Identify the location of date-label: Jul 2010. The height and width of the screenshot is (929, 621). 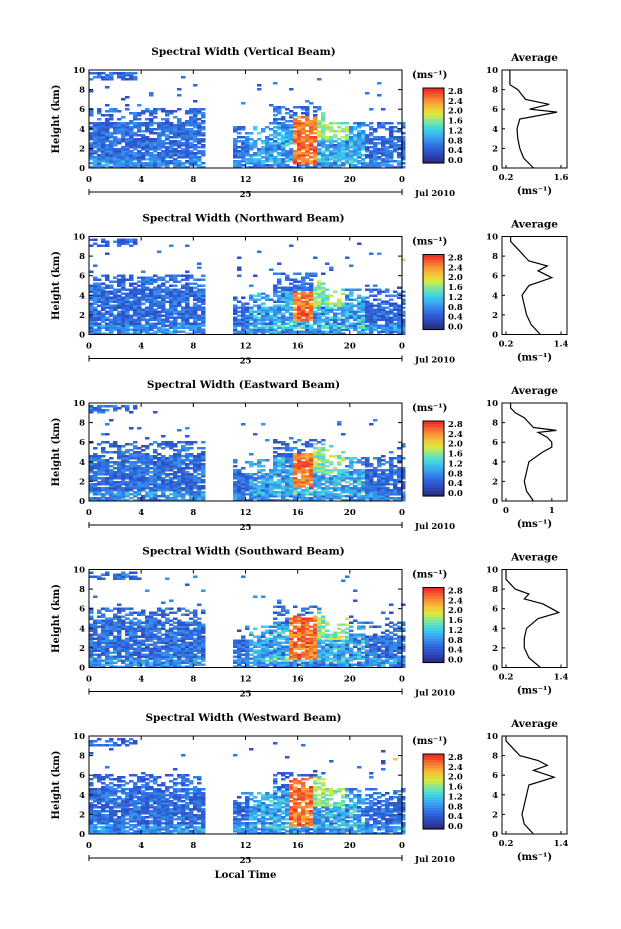
(434, 194).